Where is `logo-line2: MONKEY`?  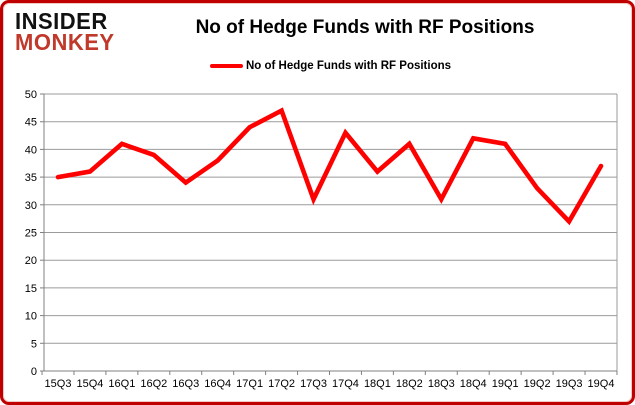
logo-line2: MONKEY is located at coordinates (65, 42).